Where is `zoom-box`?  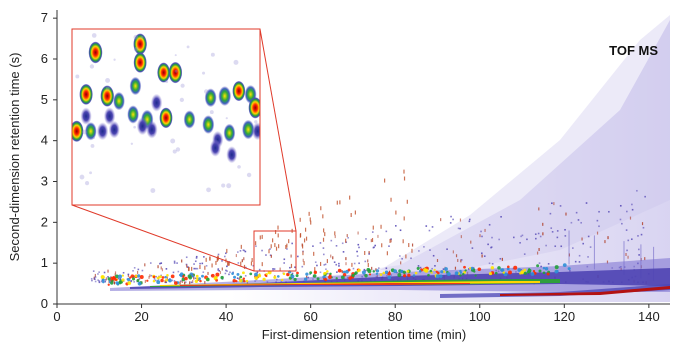 zoom-box is located at coordinates (275, 251).